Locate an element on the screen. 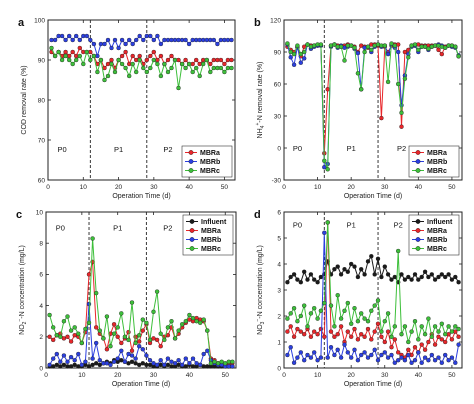 The image size is (474, 404). y-tick-label: 5 is located at coordinates (279, 238).